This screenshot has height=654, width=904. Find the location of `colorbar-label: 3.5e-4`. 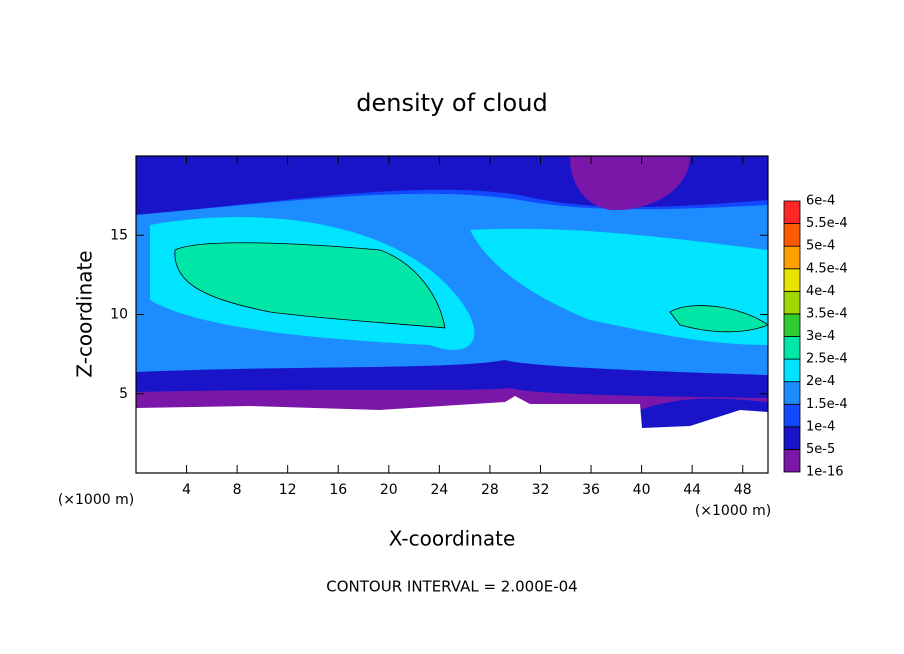

colorbar-label: 3.5e-4 is located at coordinates (827, 313).